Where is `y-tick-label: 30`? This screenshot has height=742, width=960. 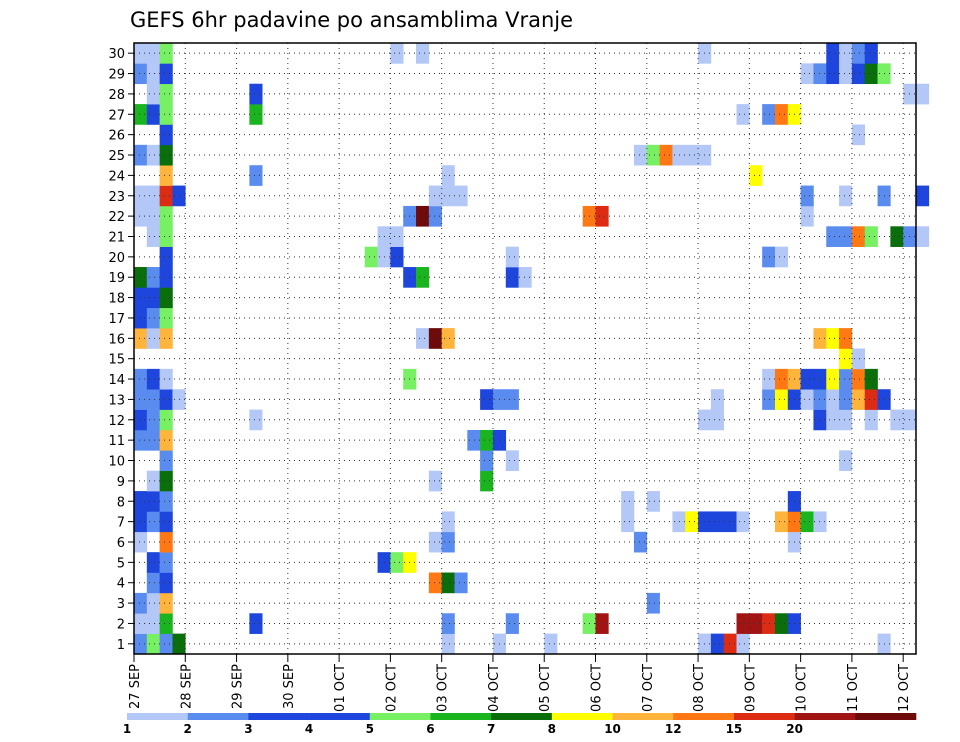 y-tick-label: 30 is located at coordinates (116, 54).